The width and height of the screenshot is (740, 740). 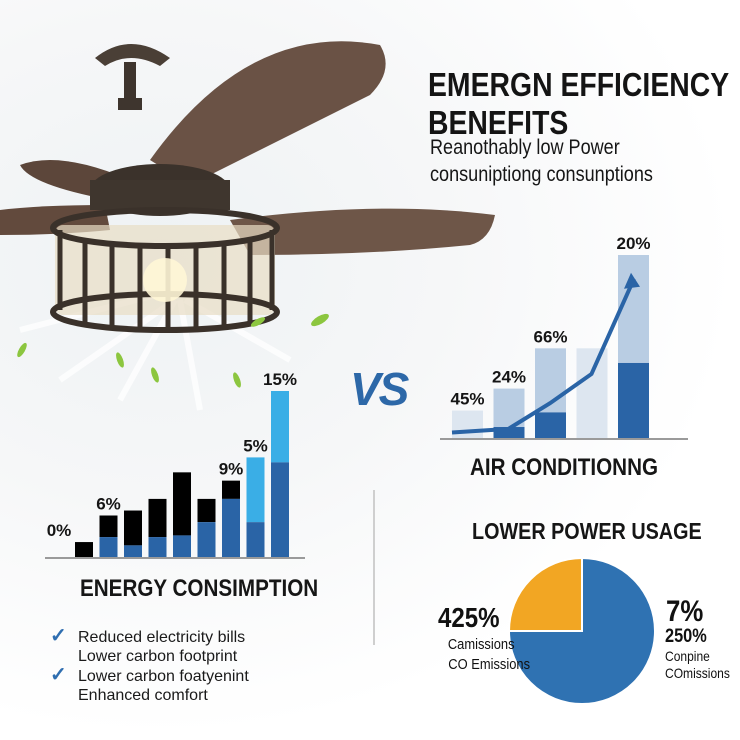 I want to click on data-label: 9%, so click(x=231, y=469).